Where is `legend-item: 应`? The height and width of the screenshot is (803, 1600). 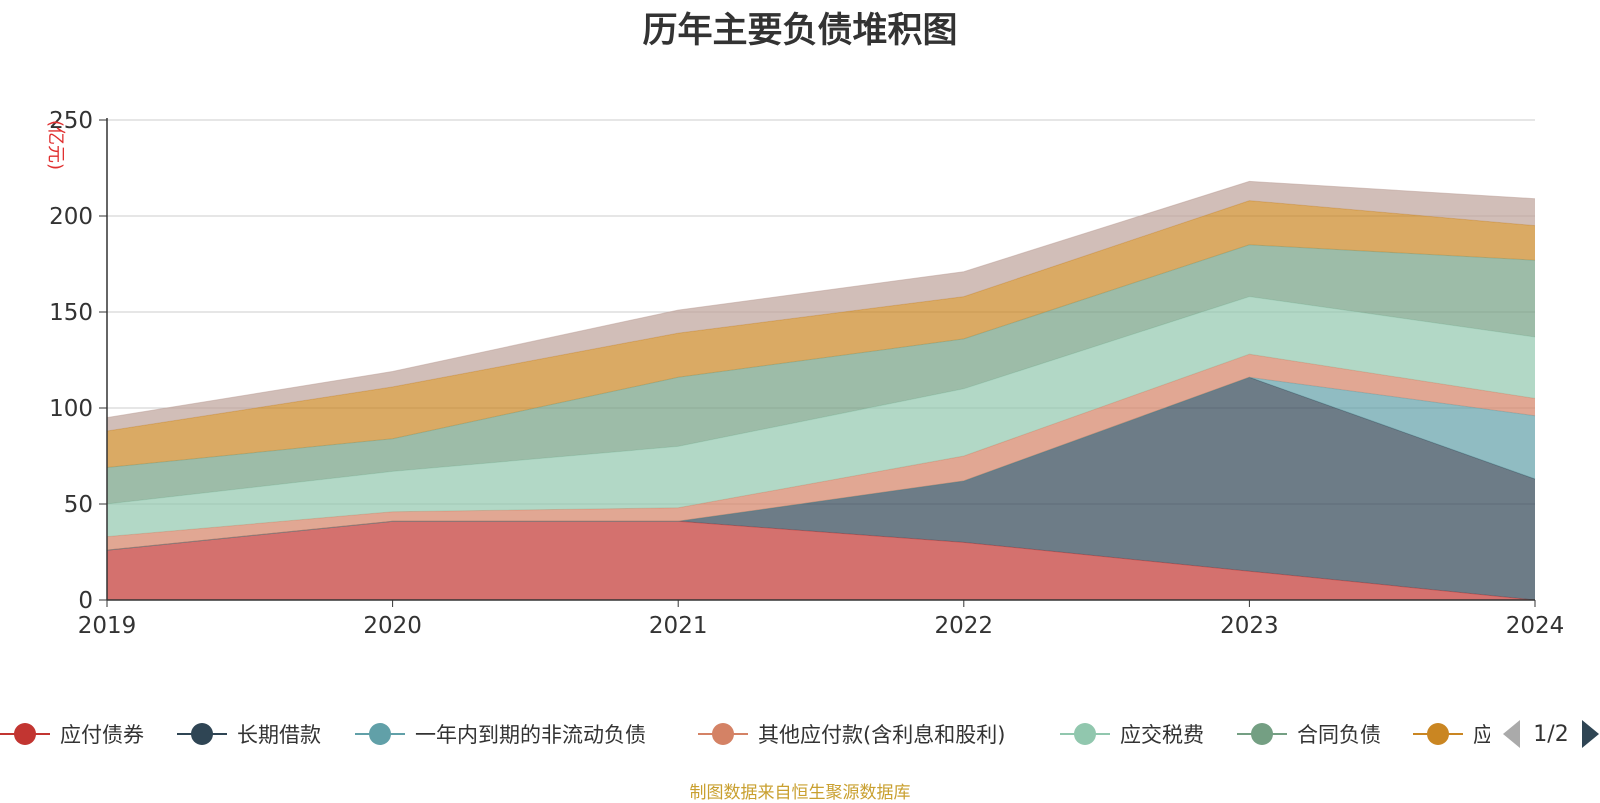
legend-item: 应 is located at coordinates (1453, 735).